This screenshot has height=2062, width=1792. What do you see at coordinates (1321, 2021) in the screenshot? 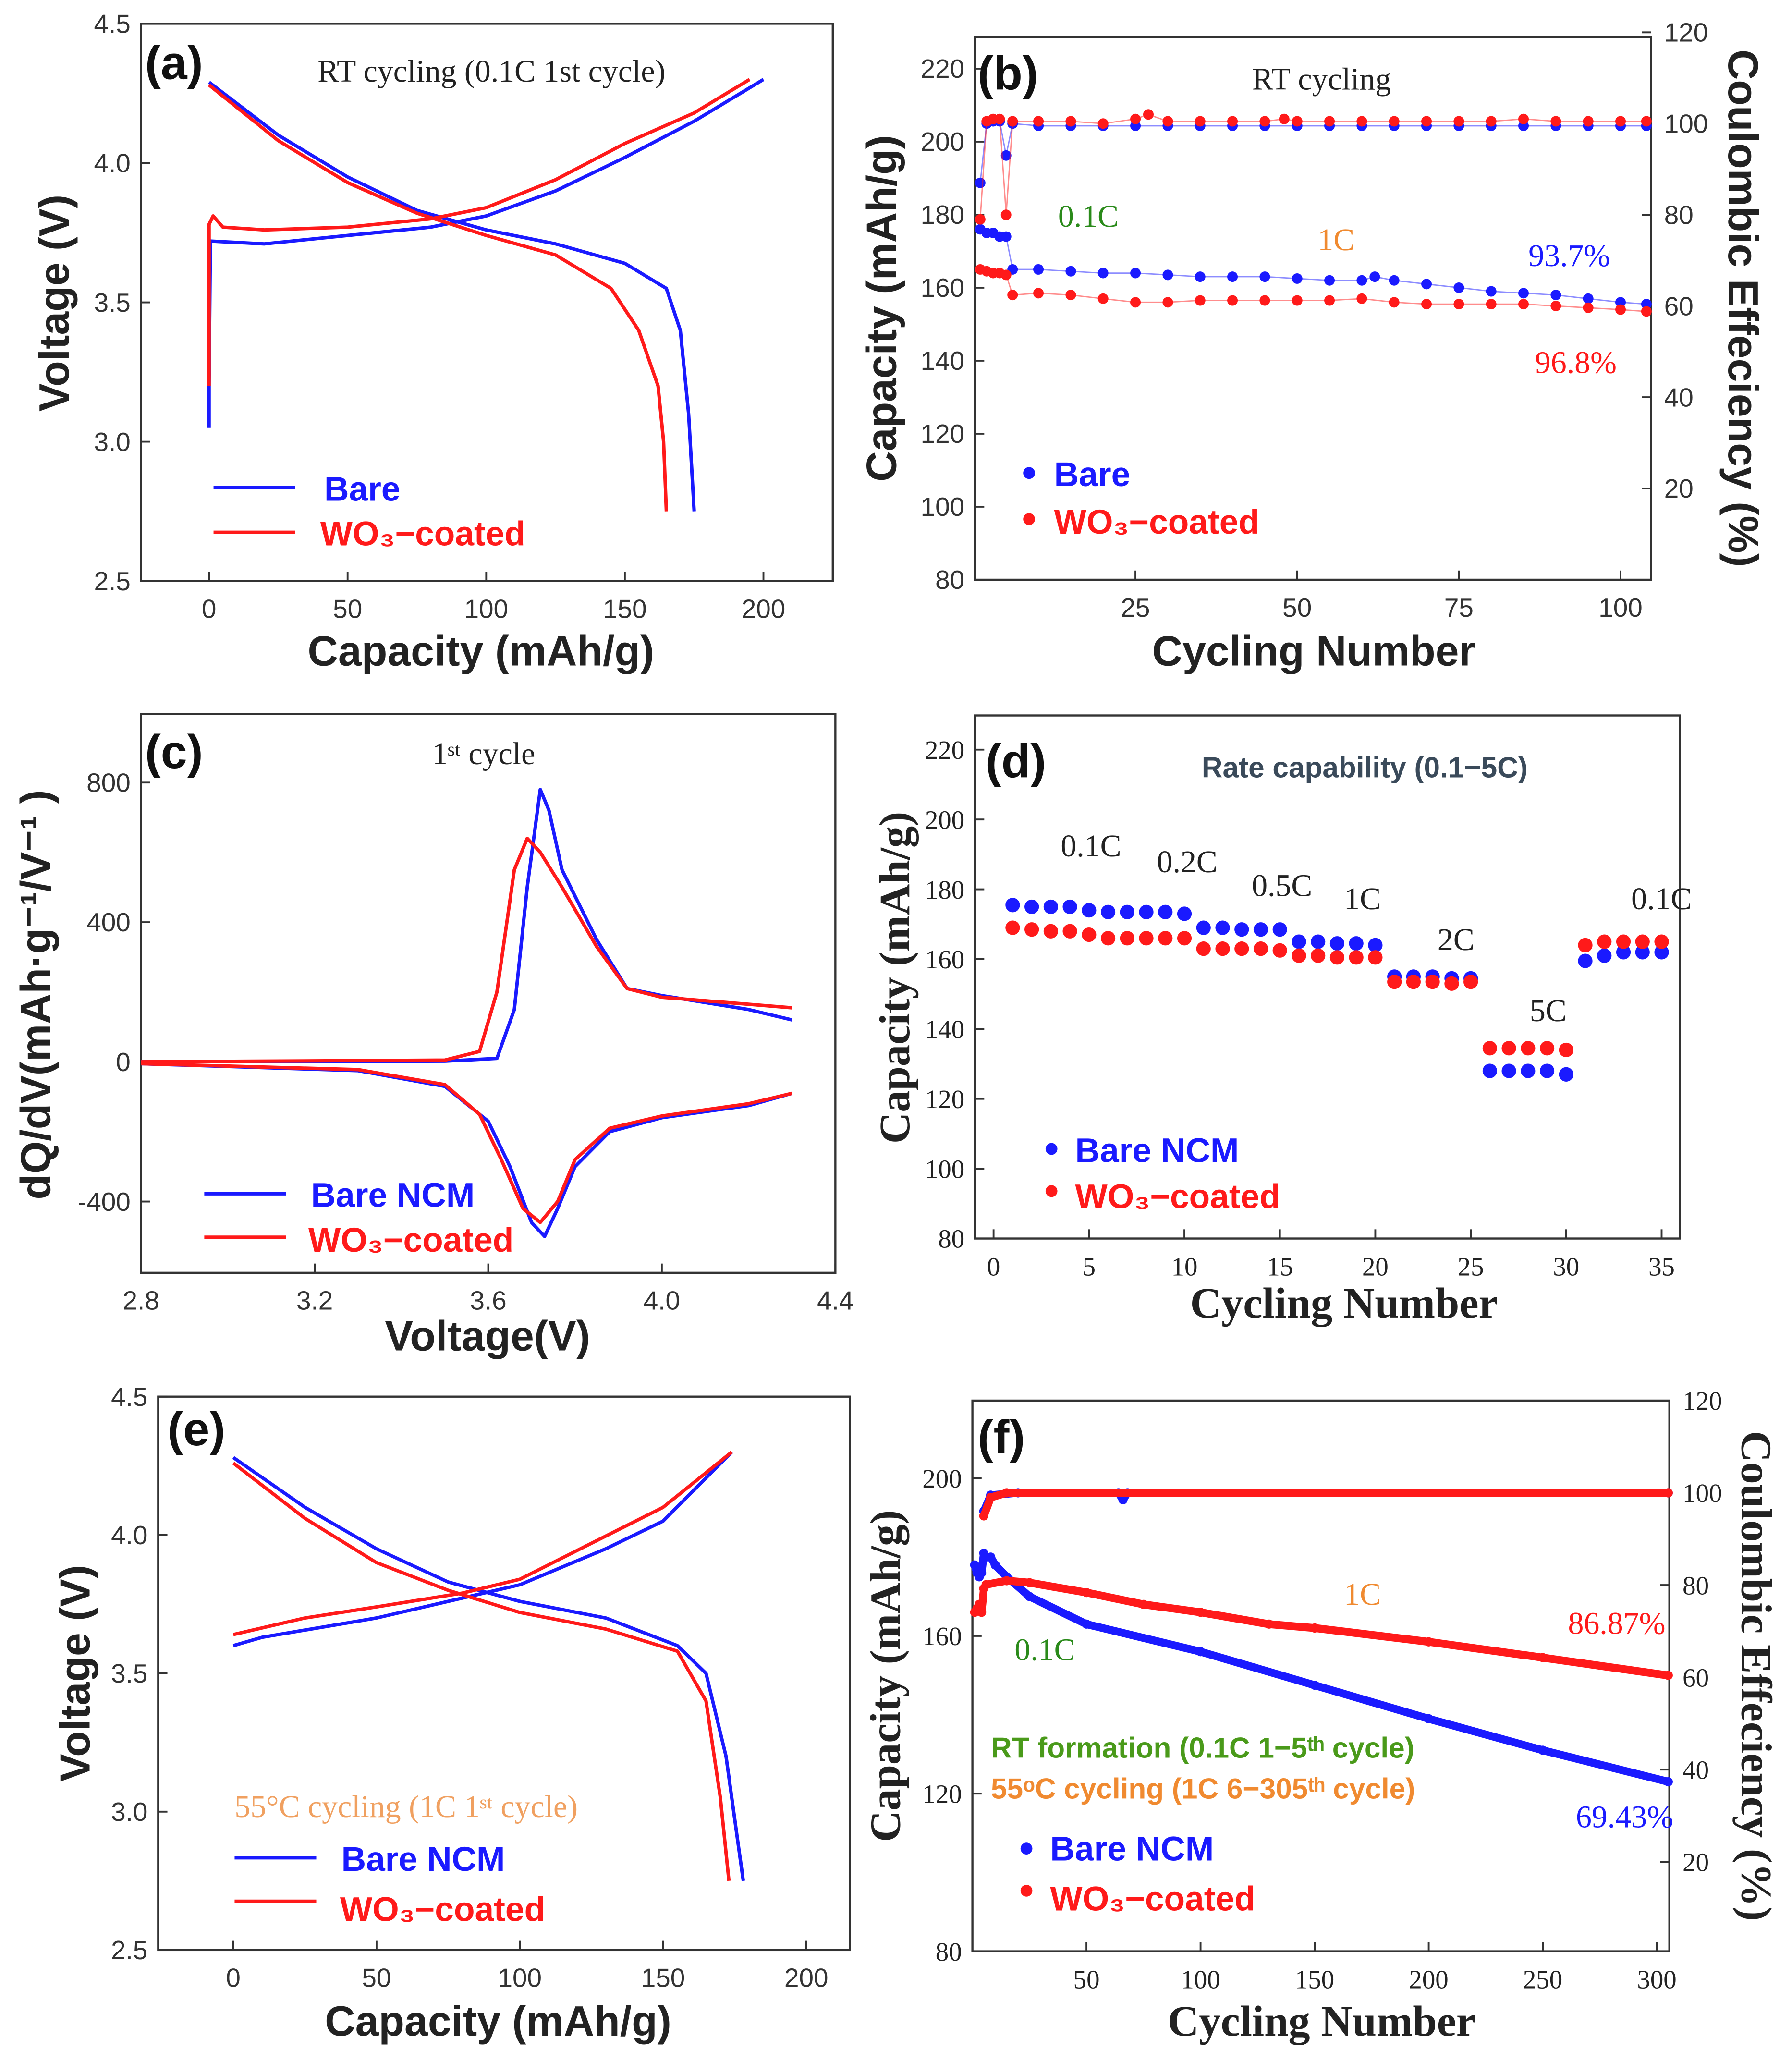
I see `x-axis-title: Cycling Number` at bounding box center [1321, 2021].